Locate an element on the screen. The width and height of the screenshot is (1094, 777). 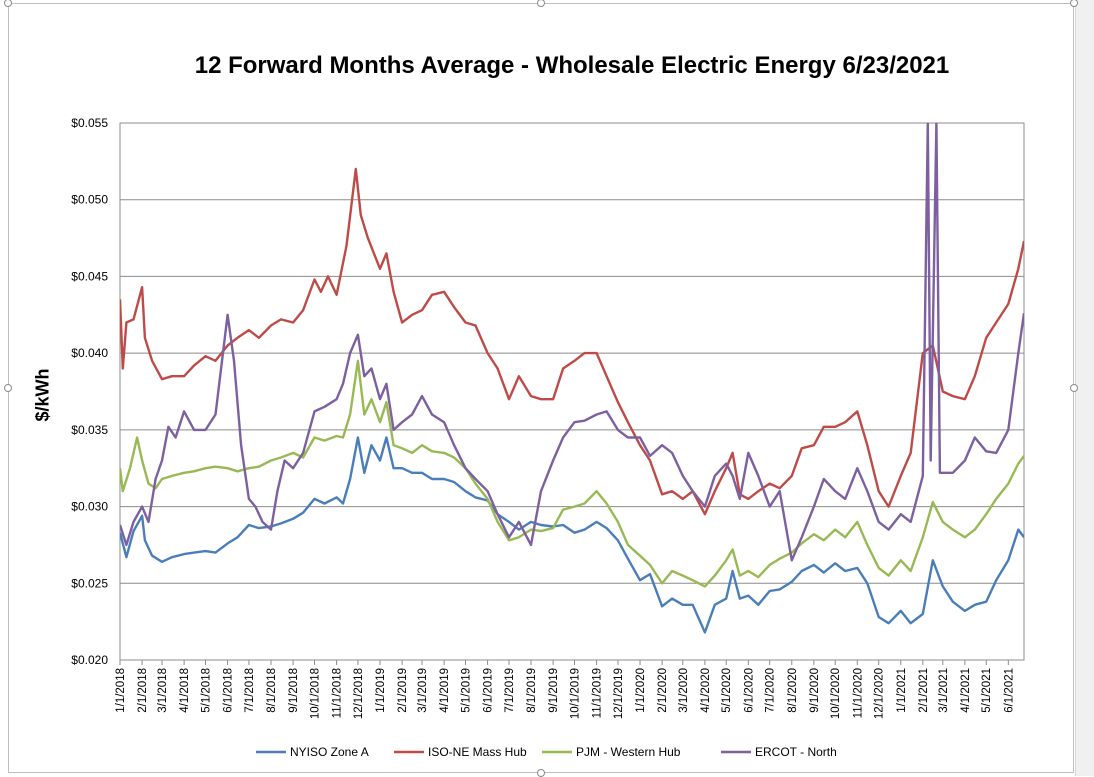
x-tick-label: 4/1/2019 is located at coordinates (445, 690).